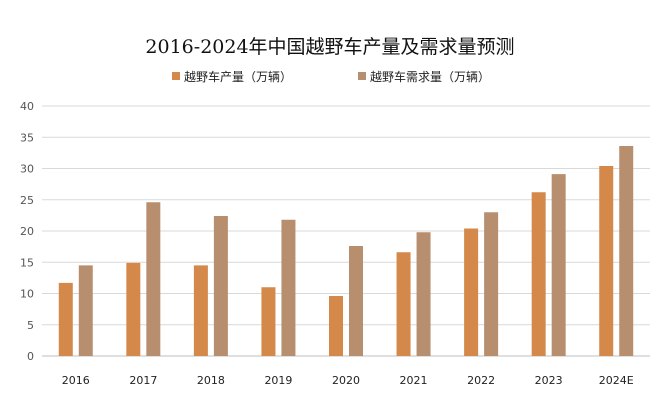 This screenshot has height=407, width=660. I want to click on y-axis-ticks: 0 5 10 15 20 25 30 35 40, so click(27, 231).